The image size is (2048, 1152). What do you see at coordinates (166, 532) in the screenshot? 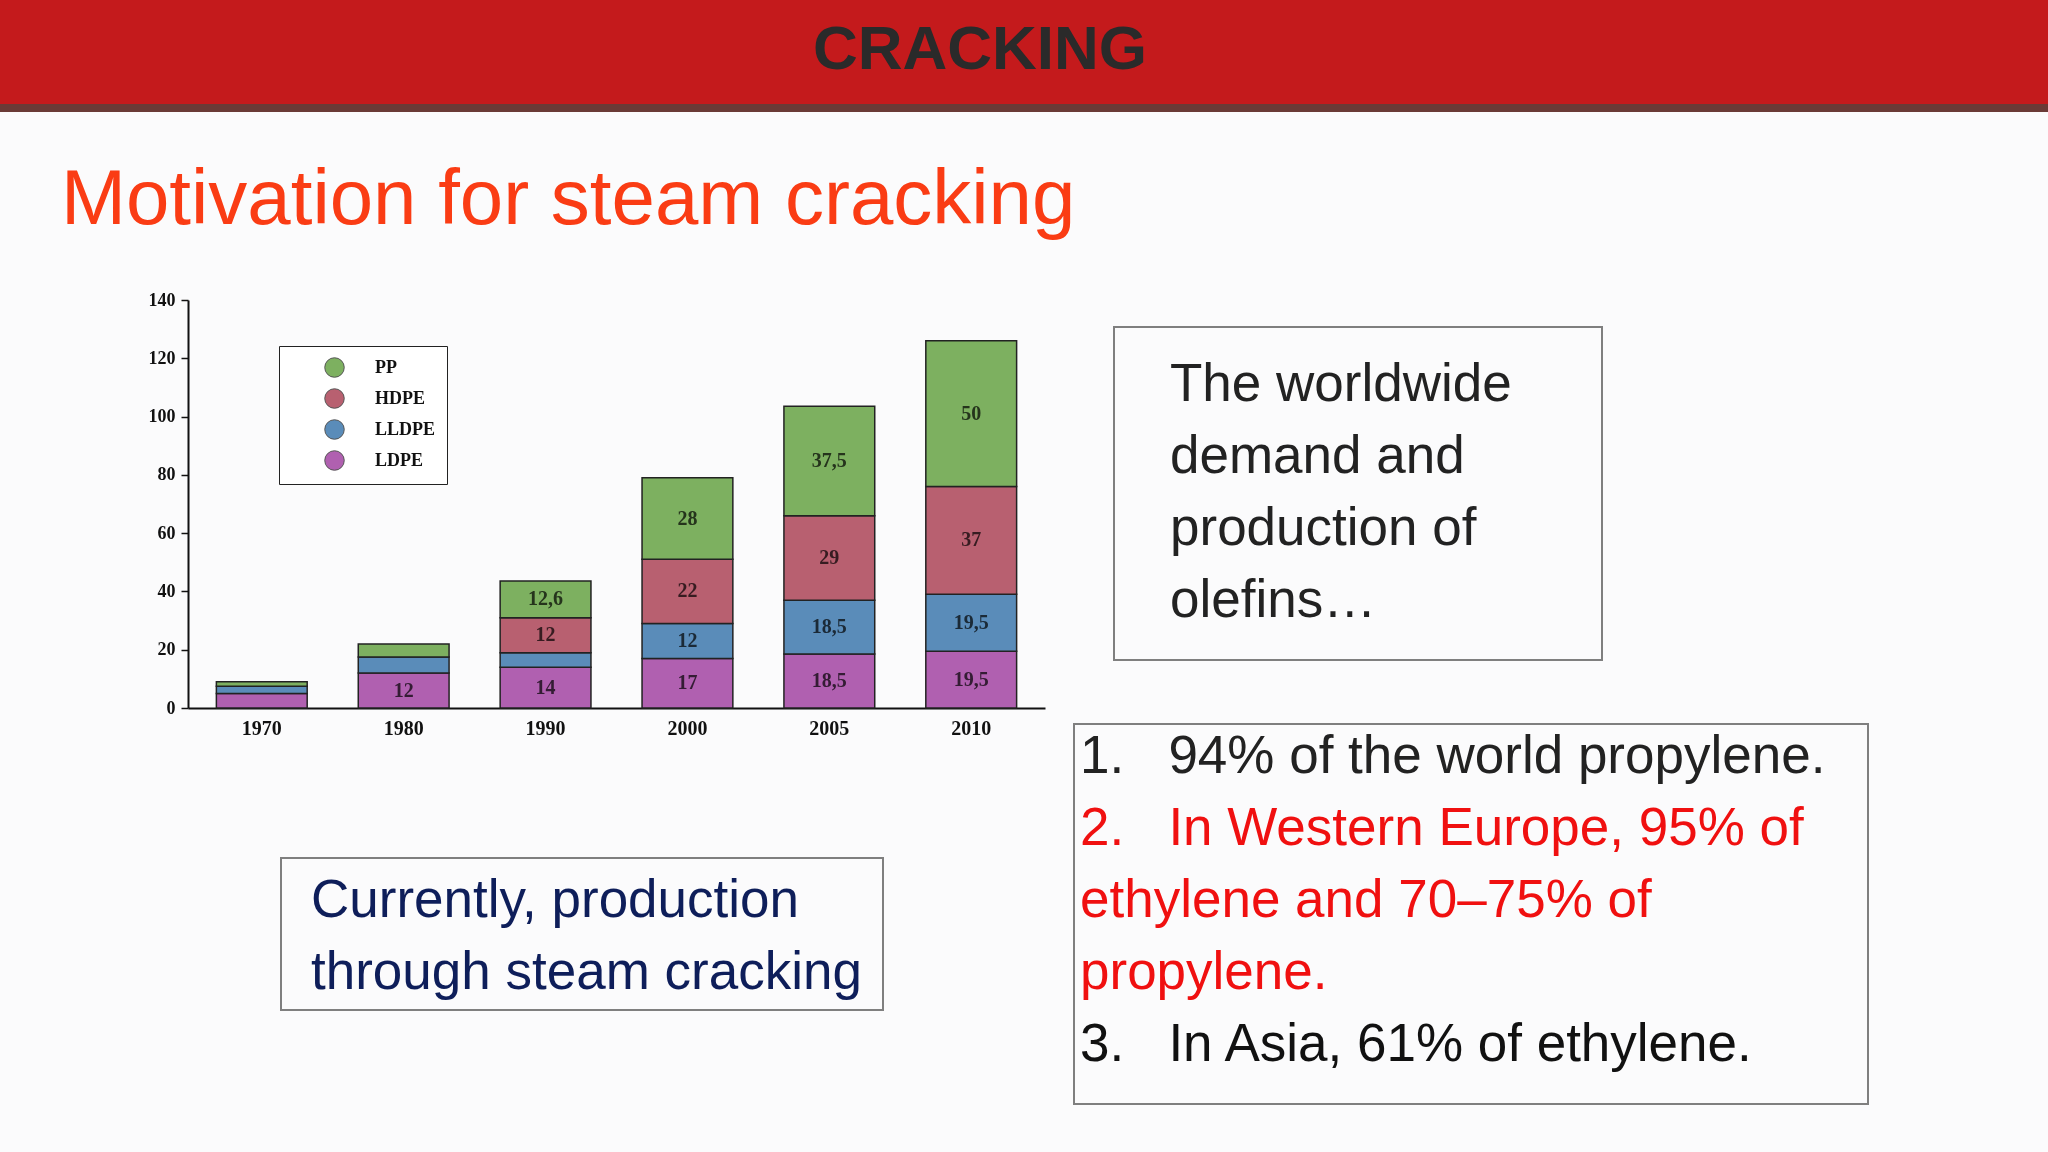
I see `y-tick-label: 60` at bounding box center [166, 532].